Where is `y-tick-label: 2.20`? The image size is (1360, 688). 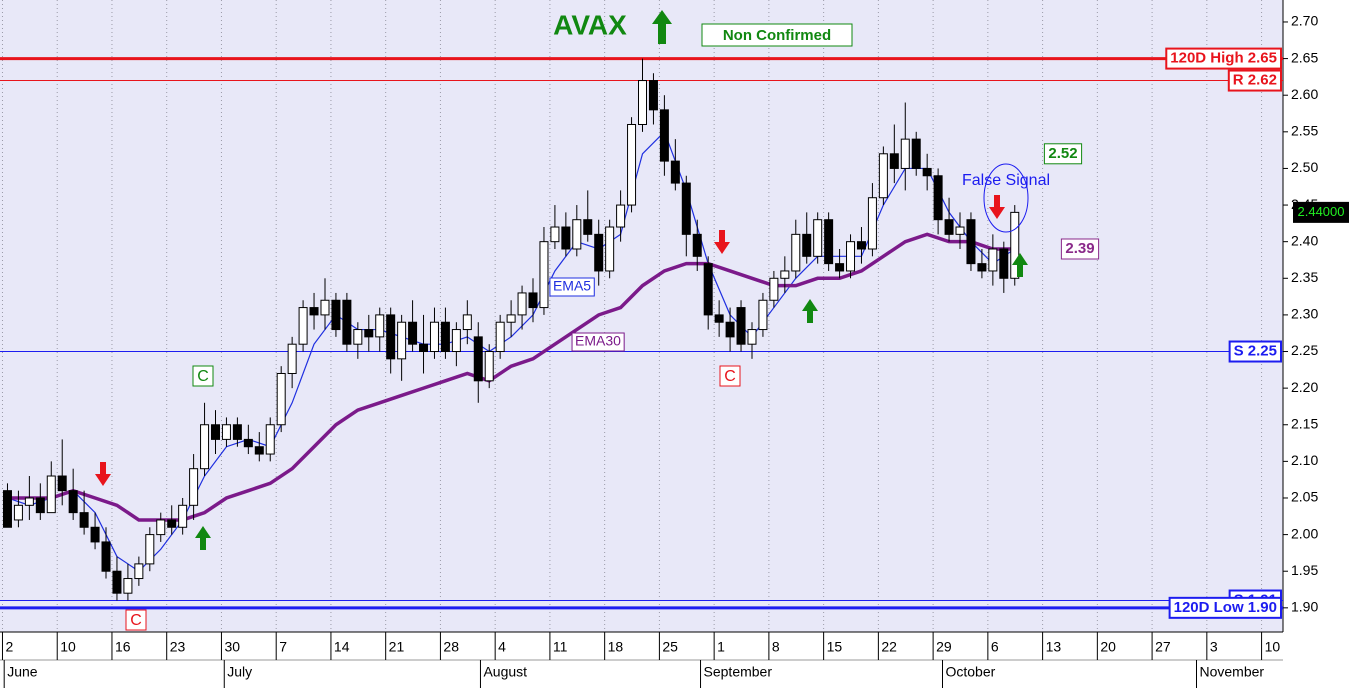 y-tick-label: 2.20 is located at coordinates (1304, 387).